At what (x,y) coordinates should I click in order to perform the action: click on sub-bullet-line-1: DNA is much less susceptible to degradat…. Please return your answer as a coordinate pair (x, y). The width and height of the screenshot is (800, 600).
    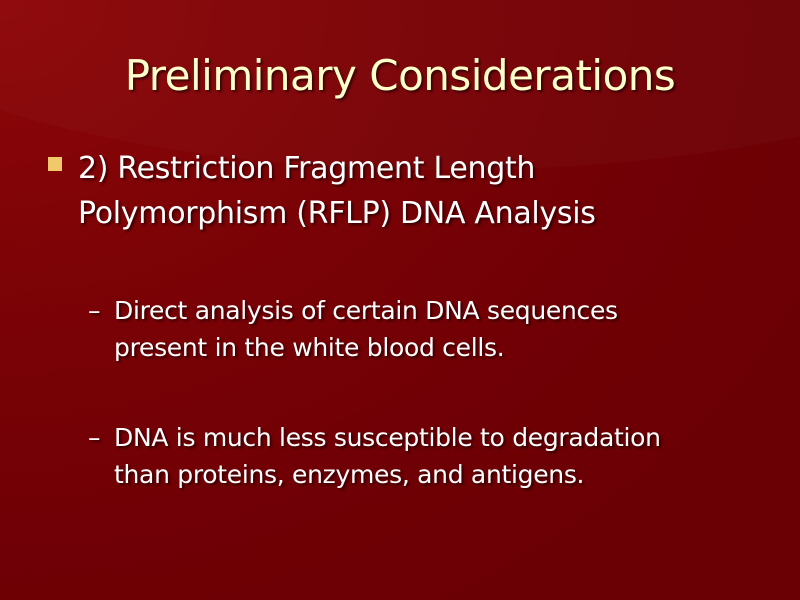
    Looking at the image, I should click on (387, 437).